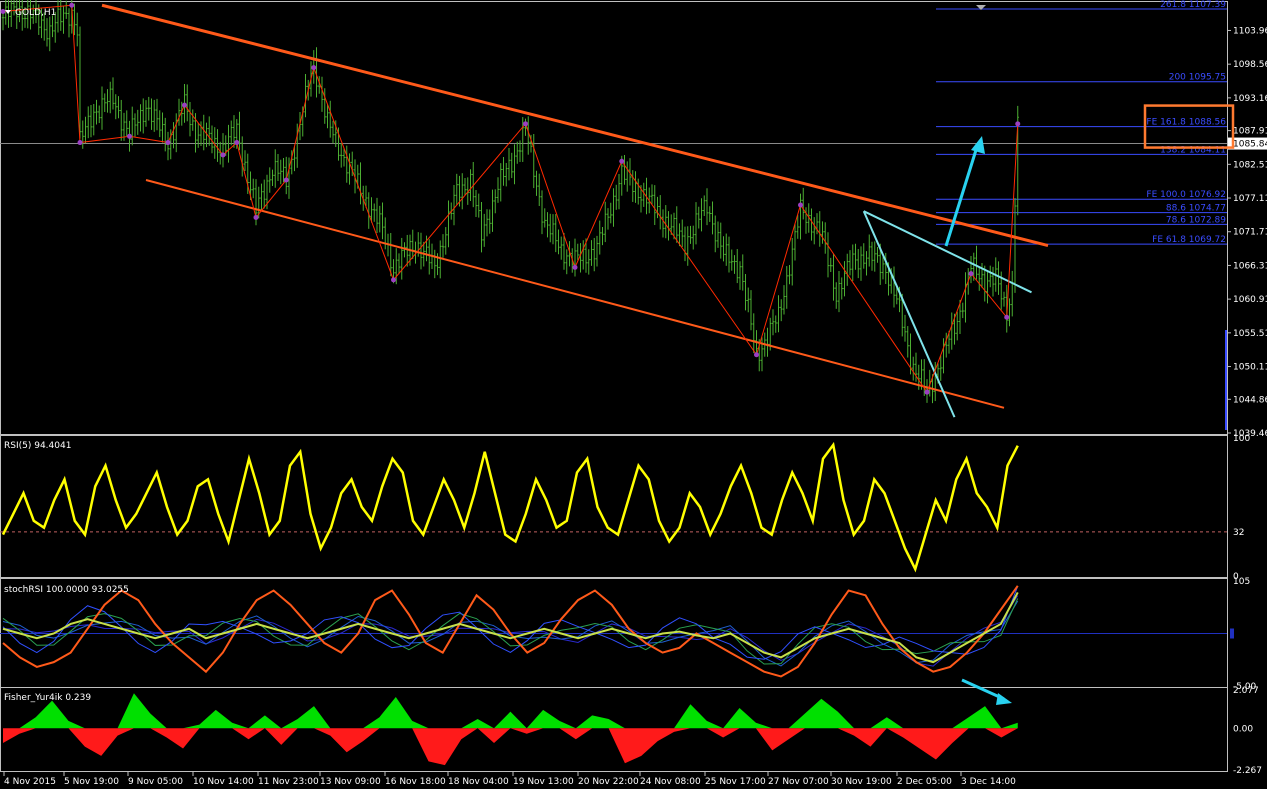  Describe the element at coordinates (1232, 633) in the screenshot. I see `stoch-mid-marker` at that location.